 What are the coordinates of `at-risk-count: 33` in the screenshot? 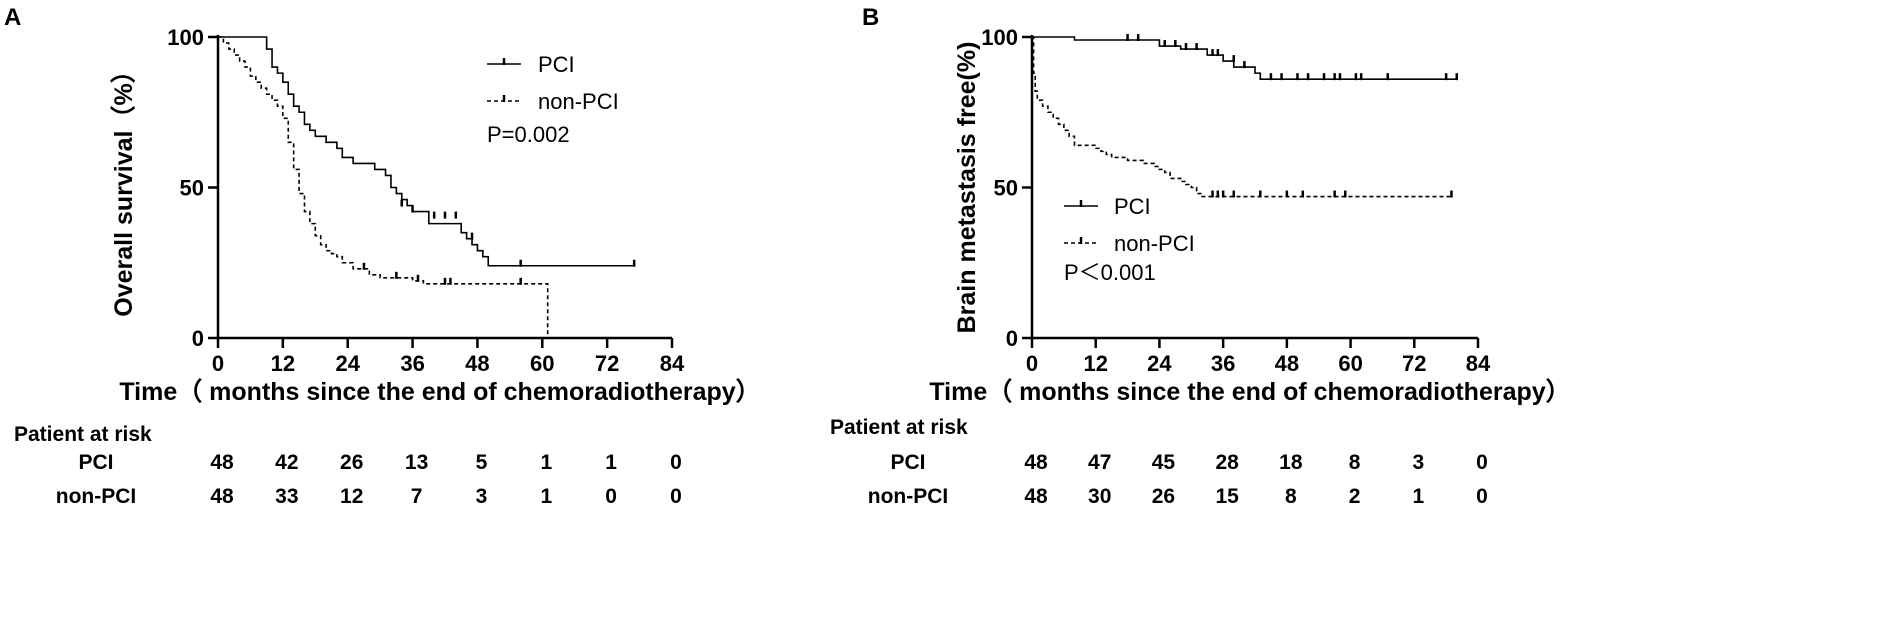 It's located at (286, 496).